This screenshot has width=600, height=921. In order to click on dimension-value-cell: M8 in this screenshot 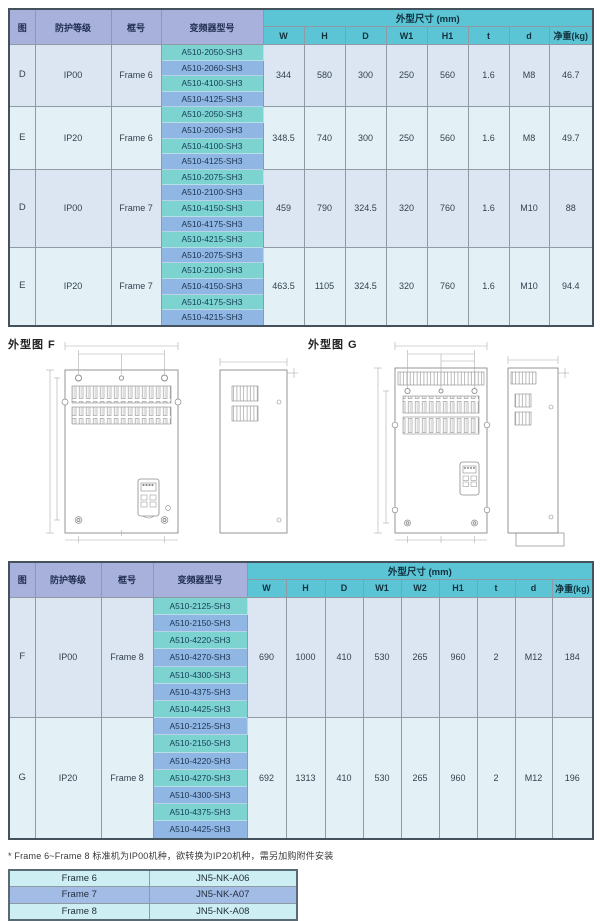, I will do `click(529, 138)`.